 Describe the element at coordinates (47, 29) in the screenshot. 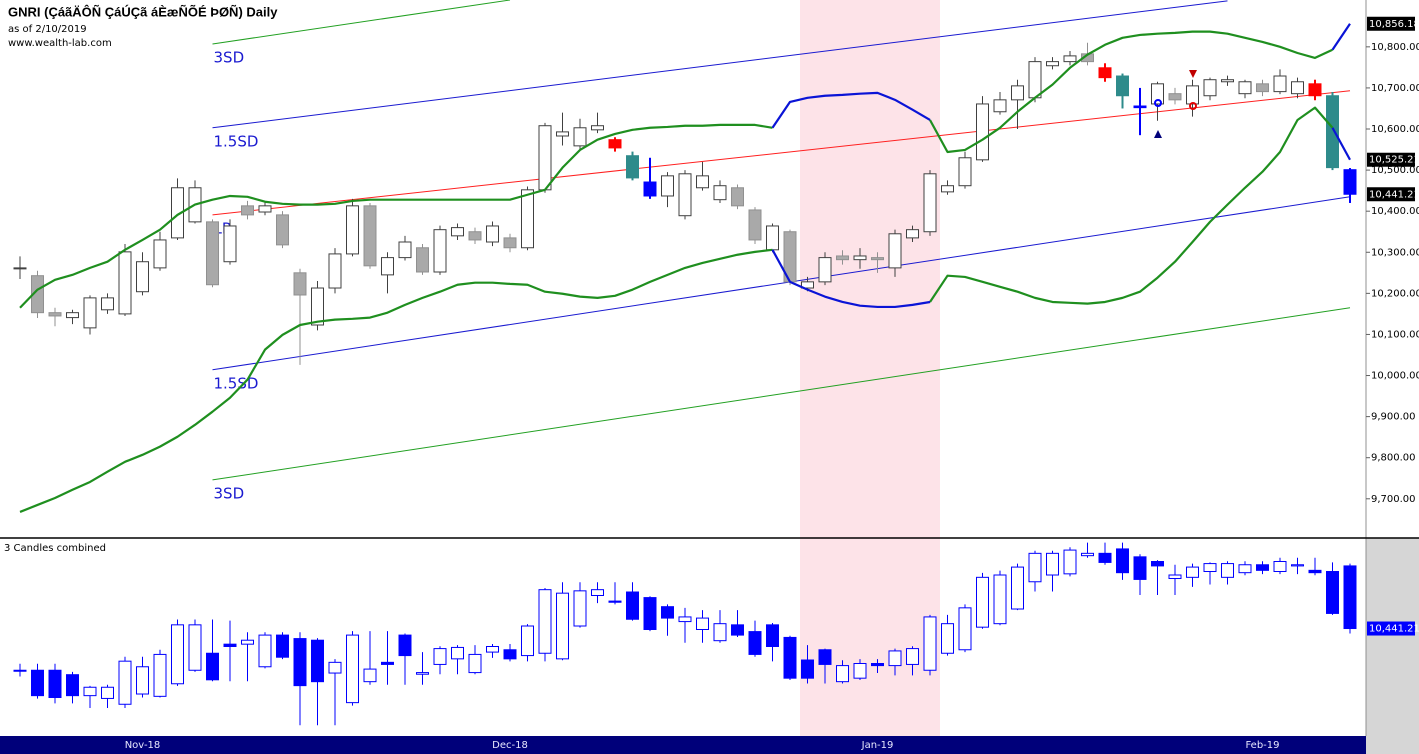

I see `subtitle: as of 2/10/2019` at that location.